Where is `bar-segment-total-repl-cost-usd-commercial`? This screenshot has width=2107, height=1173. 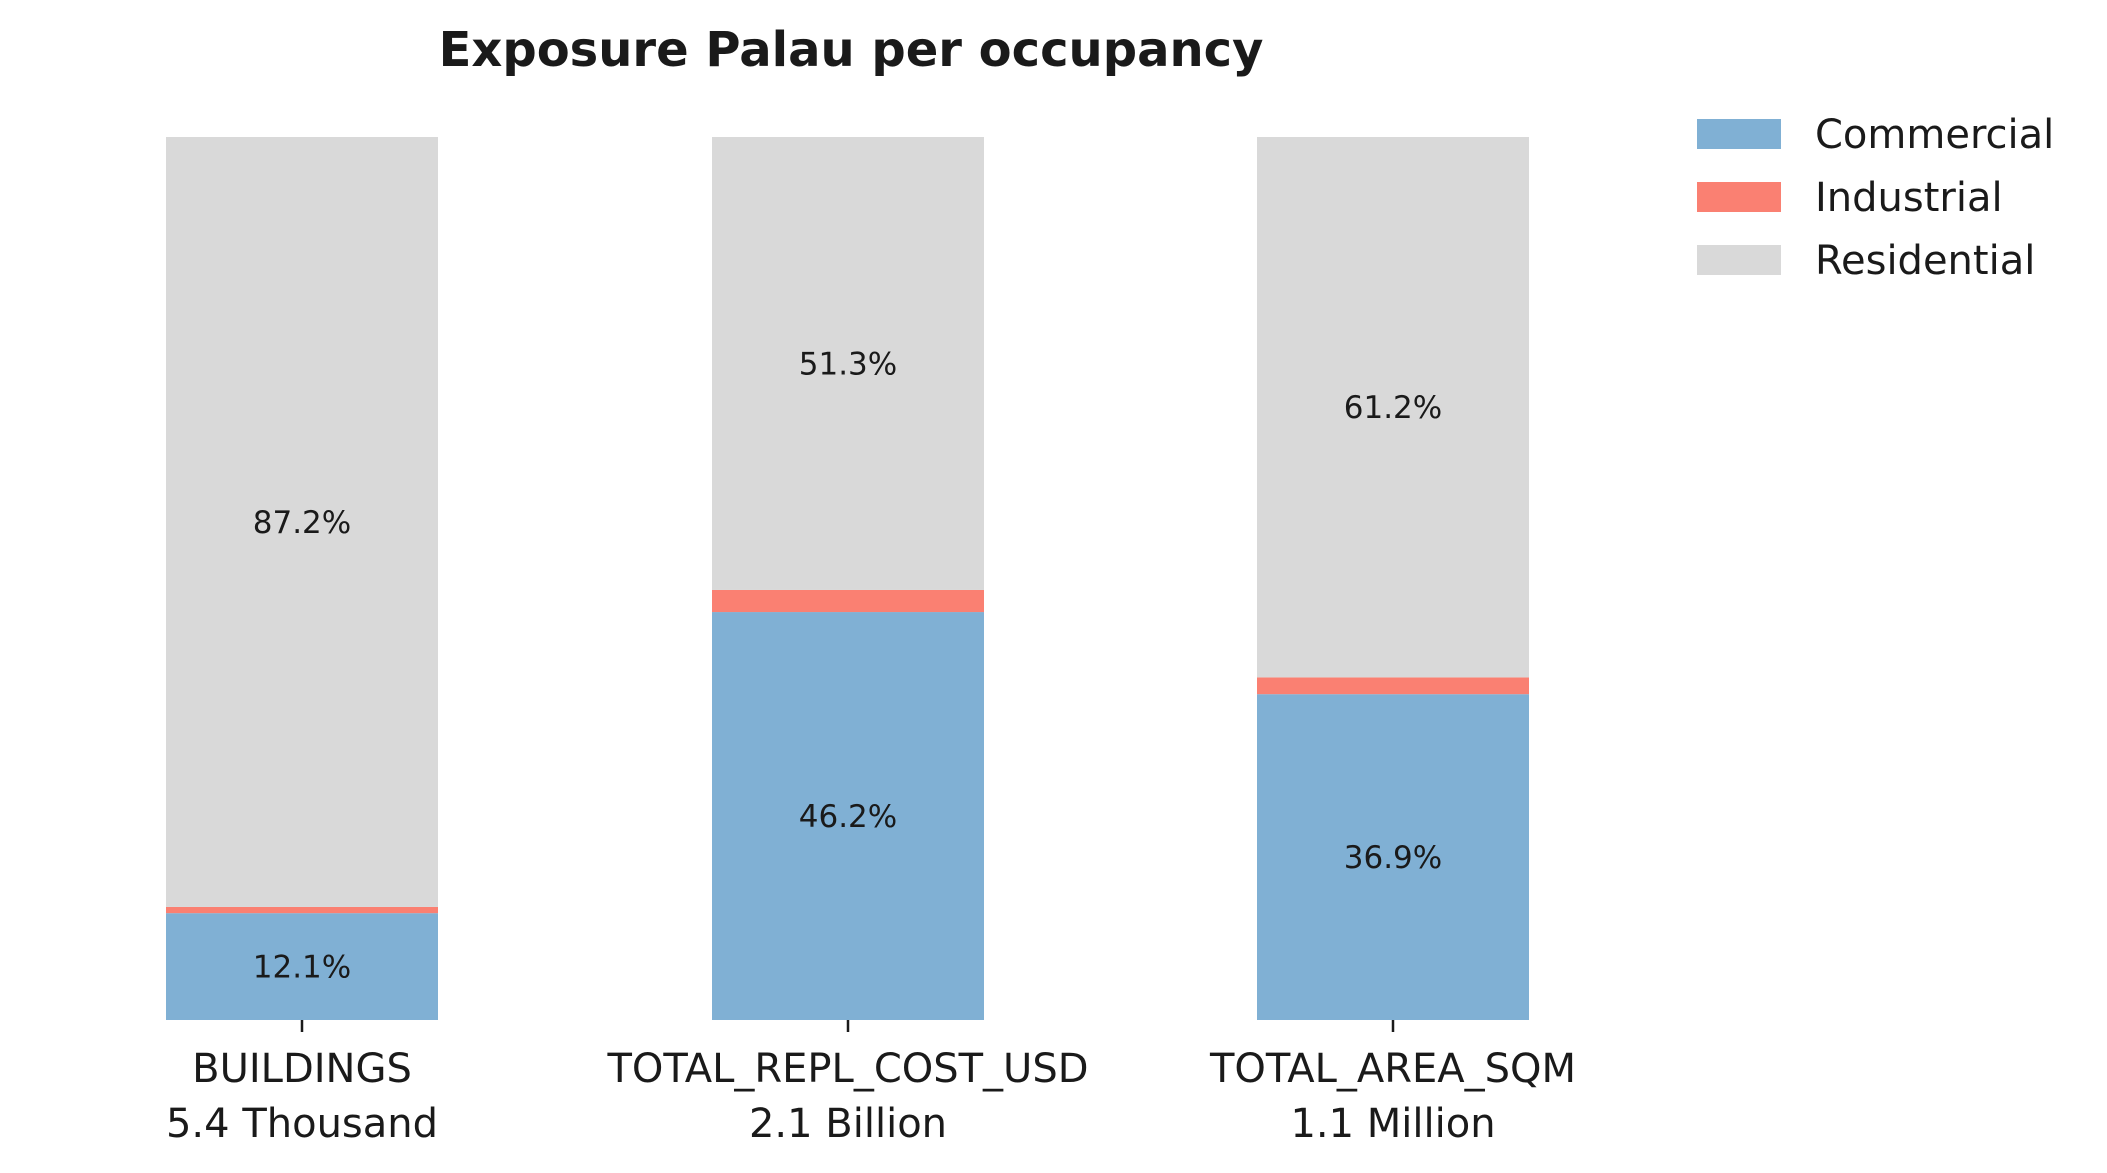 bar-segment-total-repl-cost-usd-commercial is located at coordinates (848, 816).